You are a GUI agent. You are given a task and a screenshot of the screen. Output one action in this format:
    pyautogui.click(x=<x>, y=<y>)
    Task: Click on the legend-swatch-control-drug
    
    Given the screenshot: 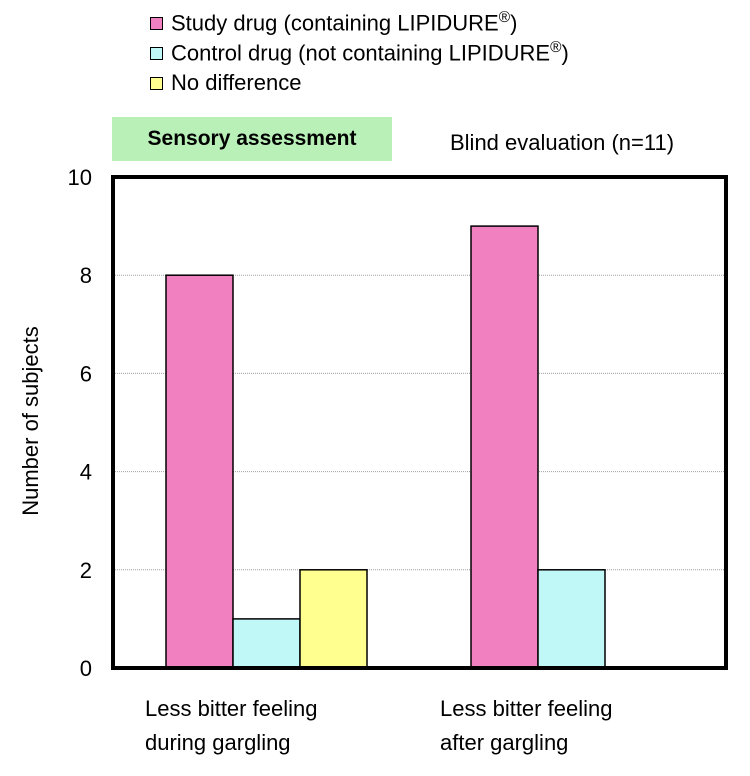 What is the action you would take?
    pyautogui.click(x=156, y=53)
    